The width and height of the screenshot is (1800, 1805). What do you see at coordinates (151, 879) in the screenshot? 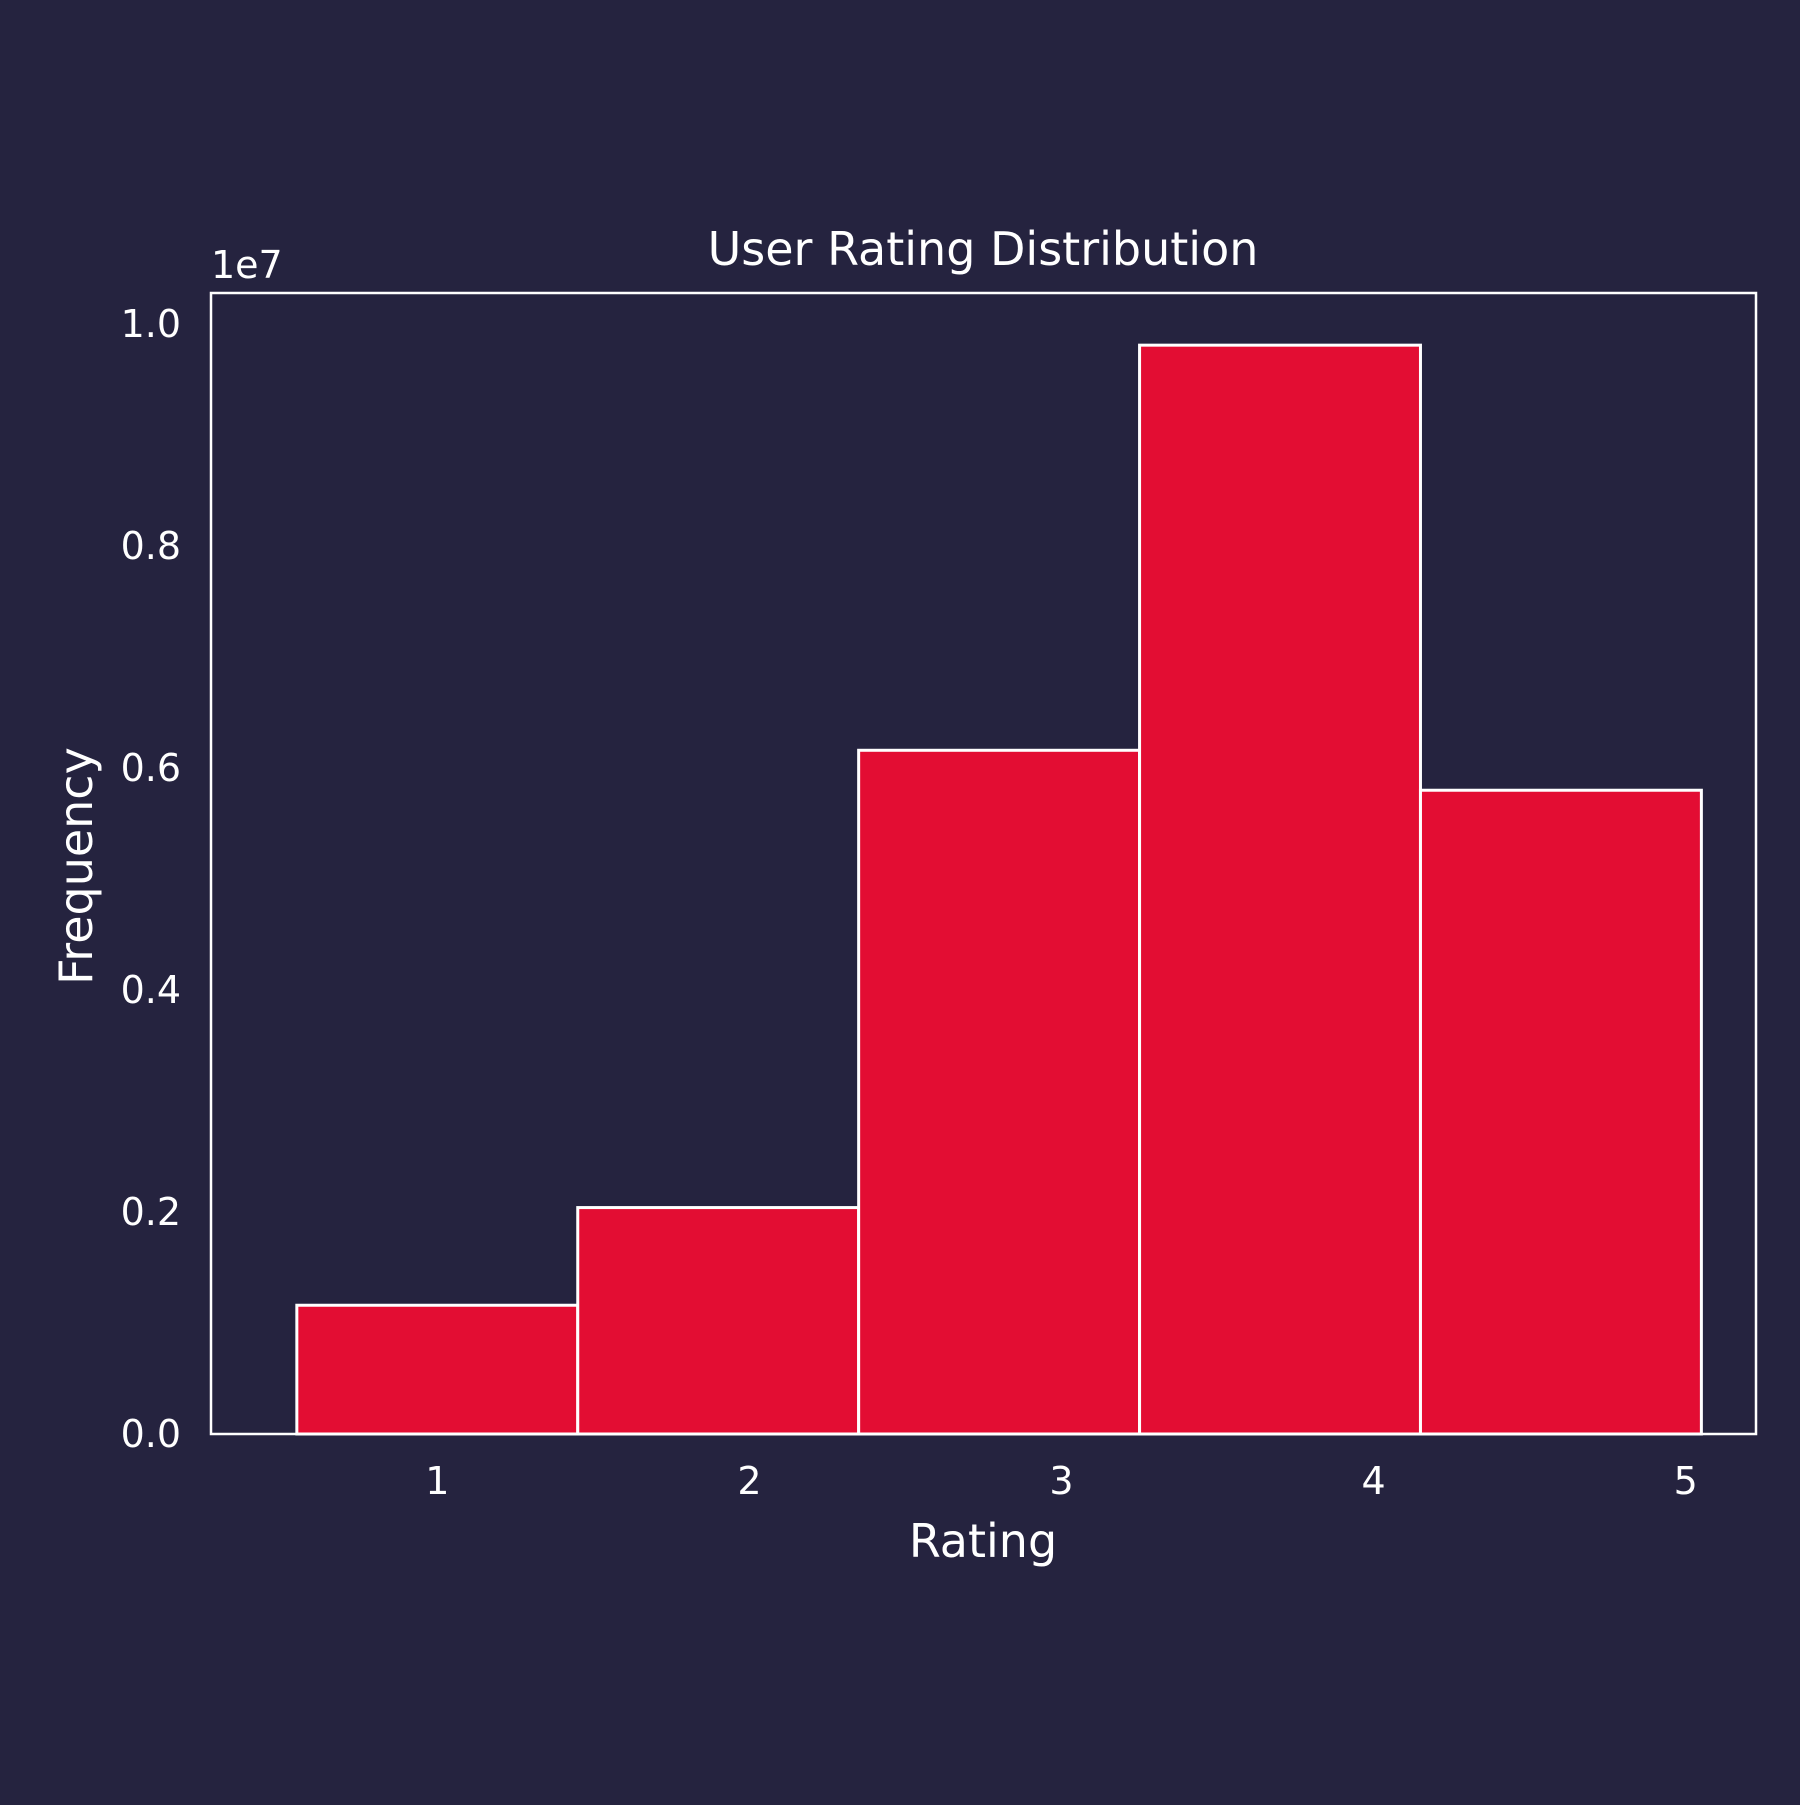
I see `y-ticks-group: 0.0 0.2 0.4 0.6 0.8 1.0` at bounding box center [151, 879].